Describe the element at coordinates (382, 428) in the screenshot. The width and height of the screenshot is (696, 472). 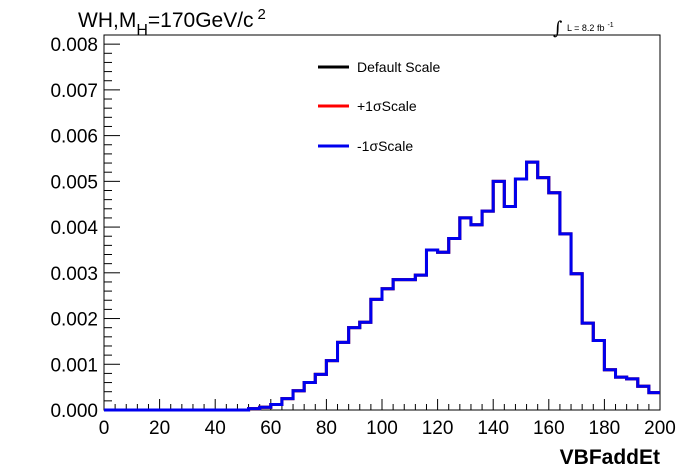
I see `x-tick-label: 100` at that location.